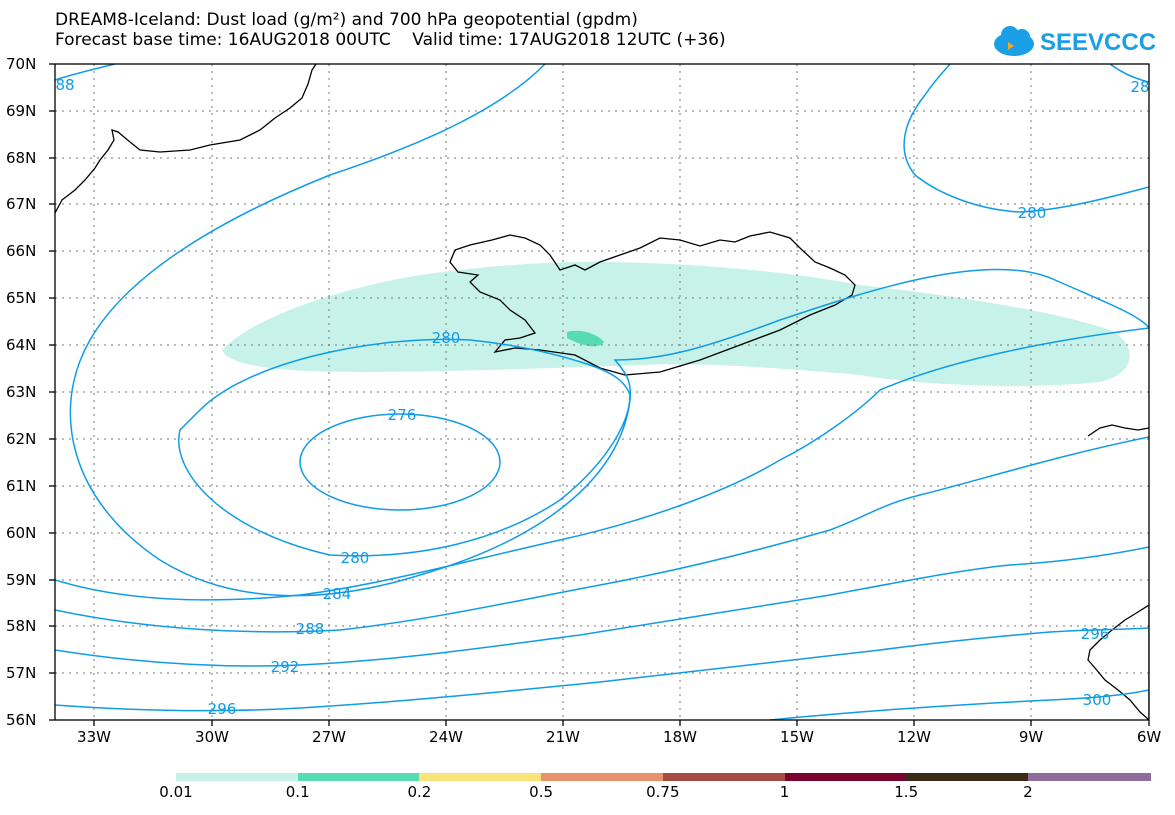 This screenshot has width=1175, height=815. Describe the element at coordinates (1097, 700) in the screenshot. I see `contour-label: 300` at that location.